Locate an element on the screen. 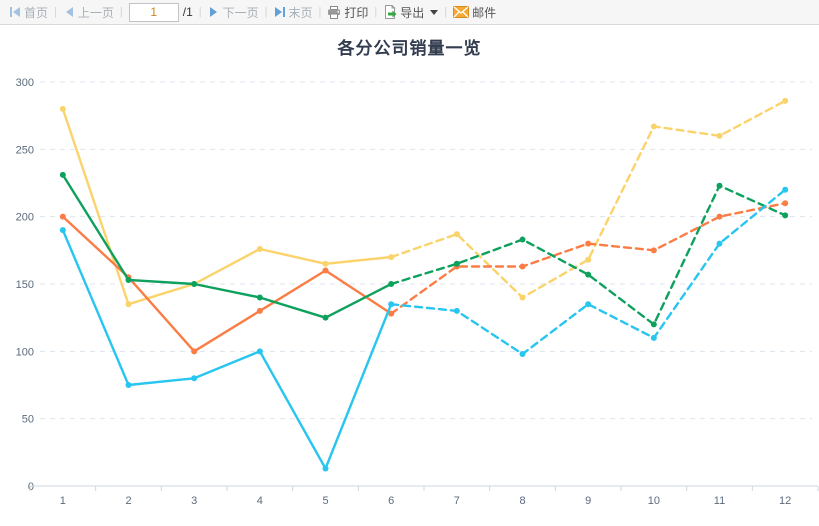 Image resolution: width=819 pixels, height=526 pixels. line-series-2-solid is located at coordinates (227, 246).